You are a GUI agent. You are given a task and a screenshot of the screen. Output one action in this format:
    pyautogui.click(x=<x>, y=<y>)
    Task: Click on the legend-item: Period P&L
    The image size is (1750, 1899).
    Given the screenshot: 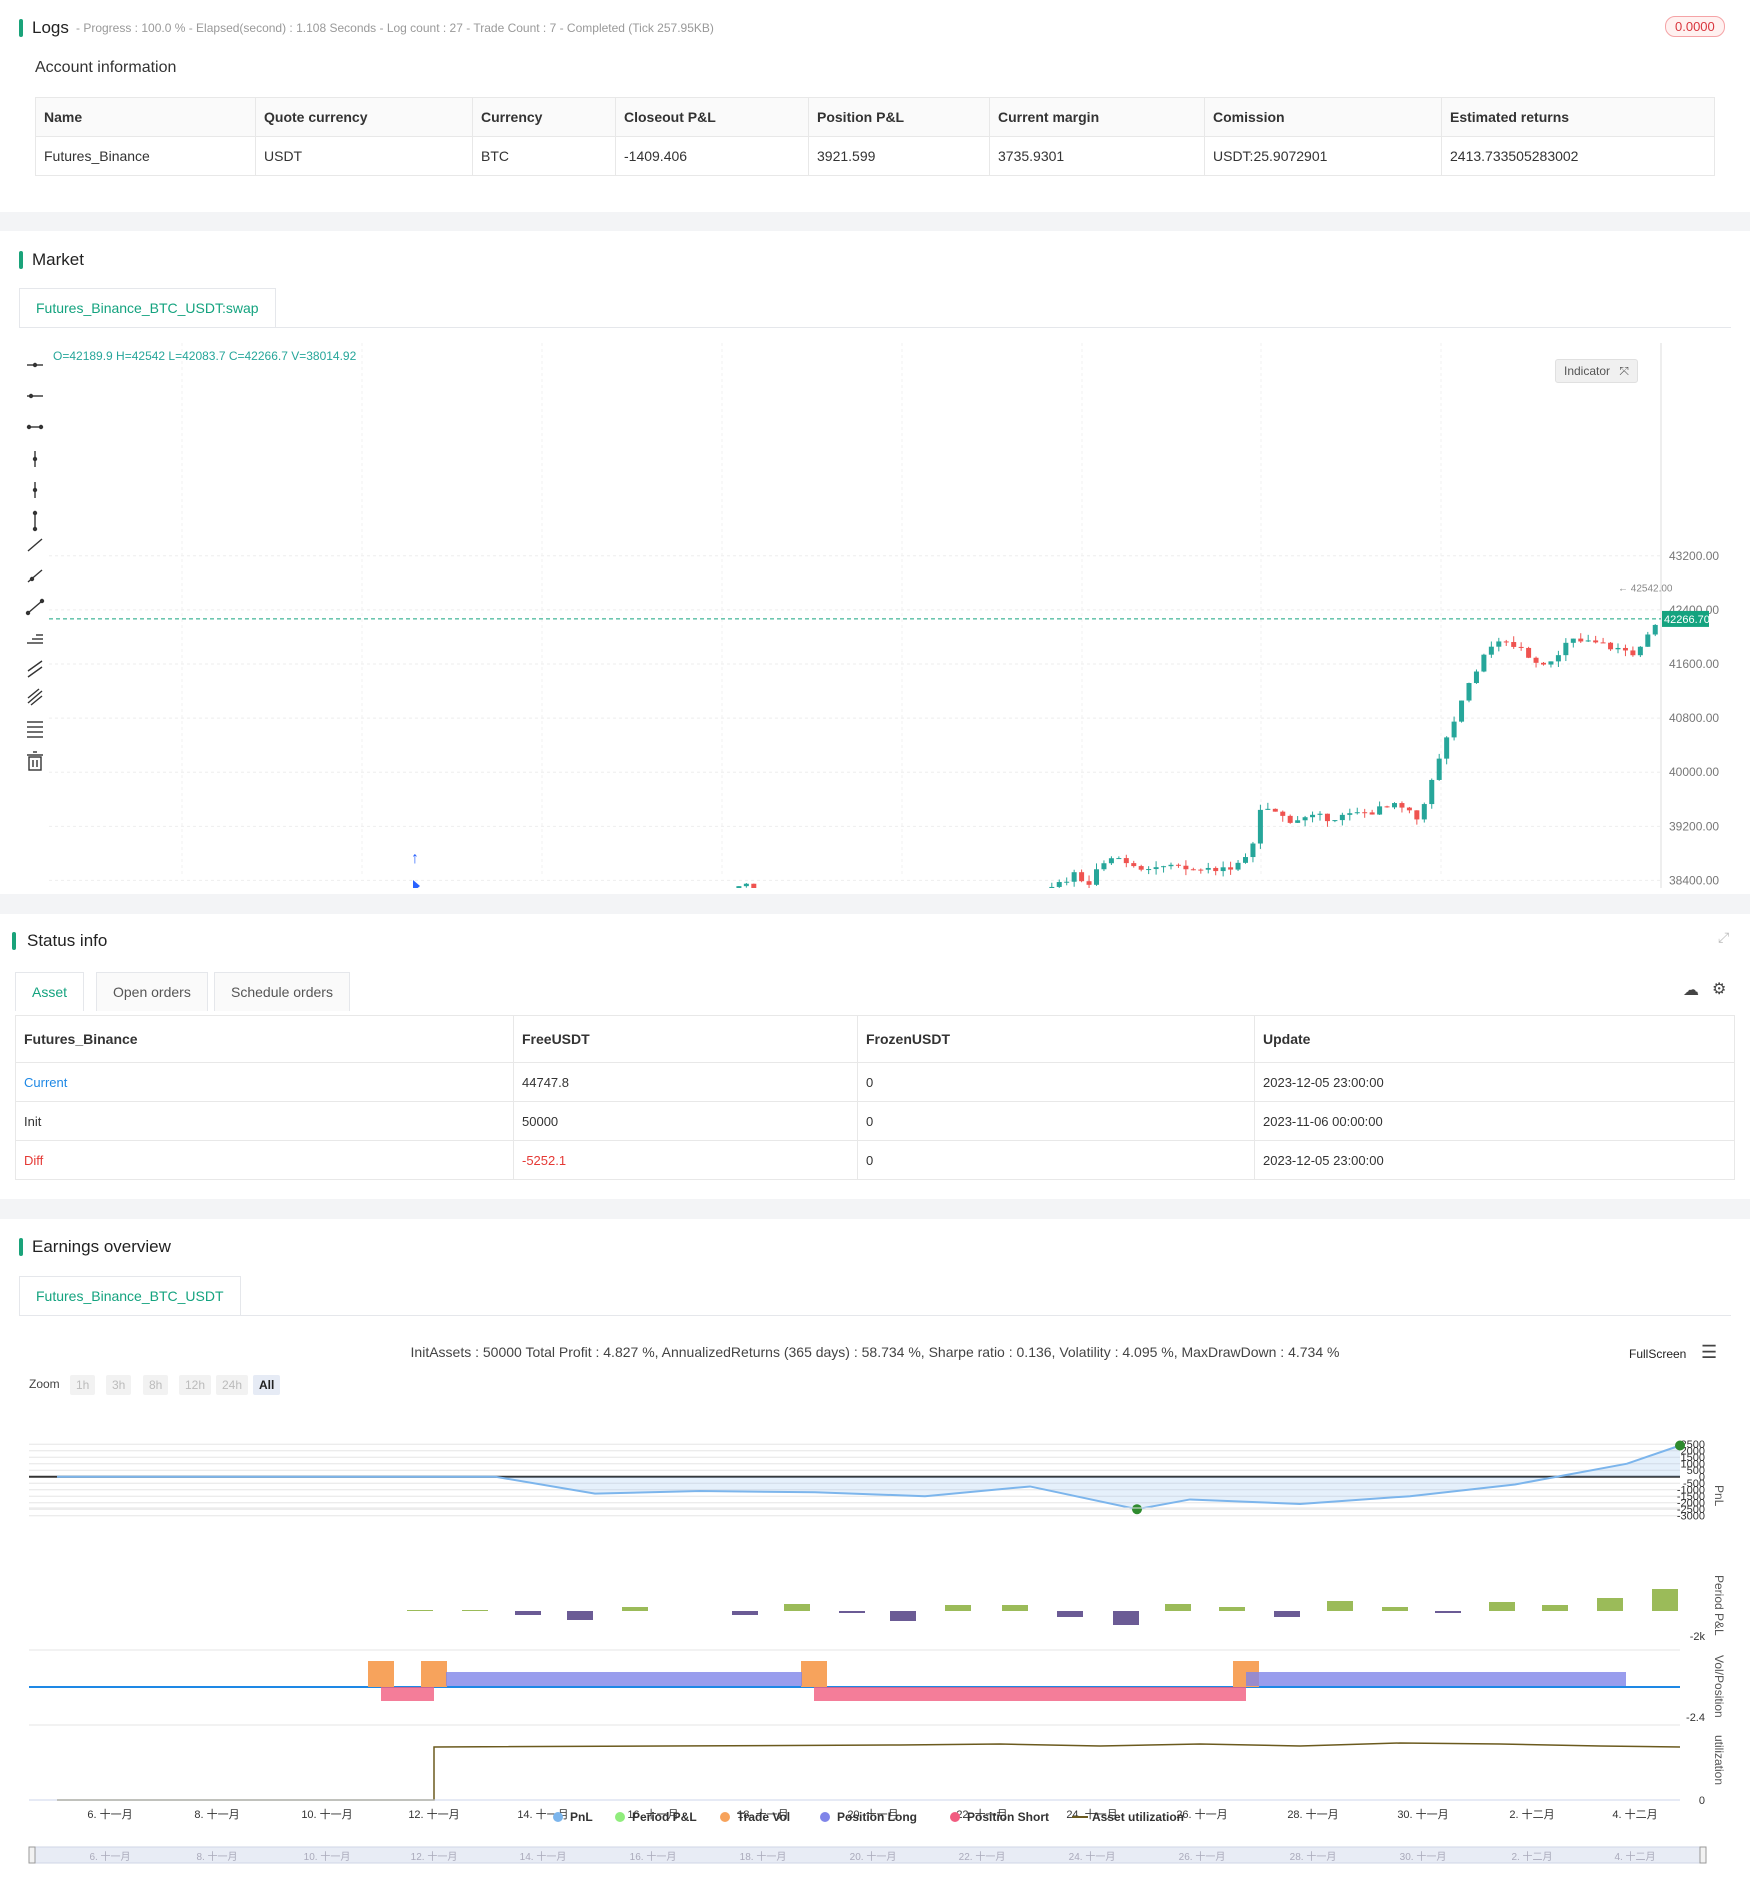 What is the action you would take?
    pyautogui.click(x=664, y=1817)
    